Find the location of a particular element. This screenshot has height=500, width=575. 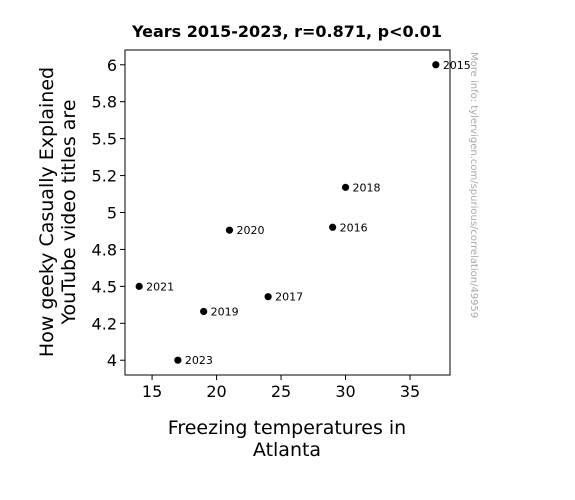

y-tick-label: 4.5 is located at coordinates (104, 286).